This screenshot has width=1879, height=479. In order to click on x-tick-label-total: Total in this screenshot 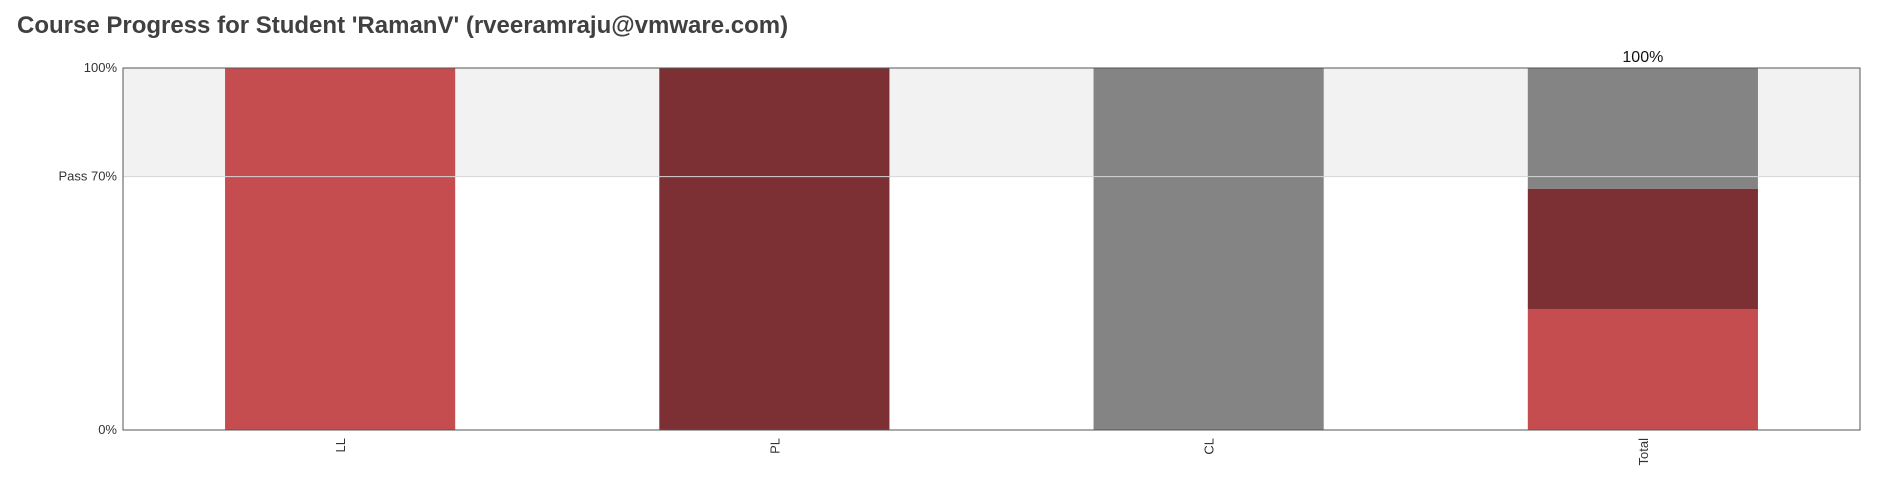, I will do `click(1643, 452)`.